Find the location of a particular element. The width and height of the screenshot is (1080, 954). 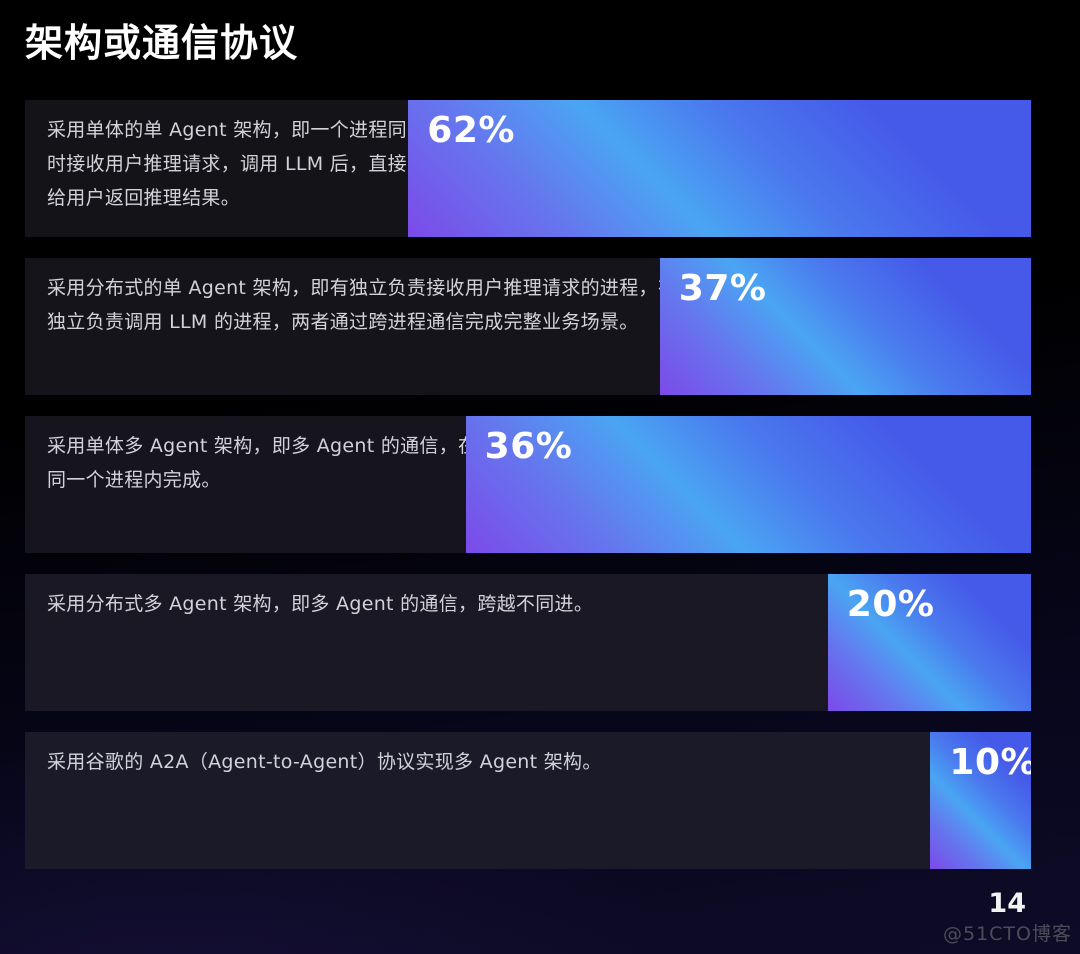

page-footer: 14 @51CTO博客 is located at coordinates (1007, 918).